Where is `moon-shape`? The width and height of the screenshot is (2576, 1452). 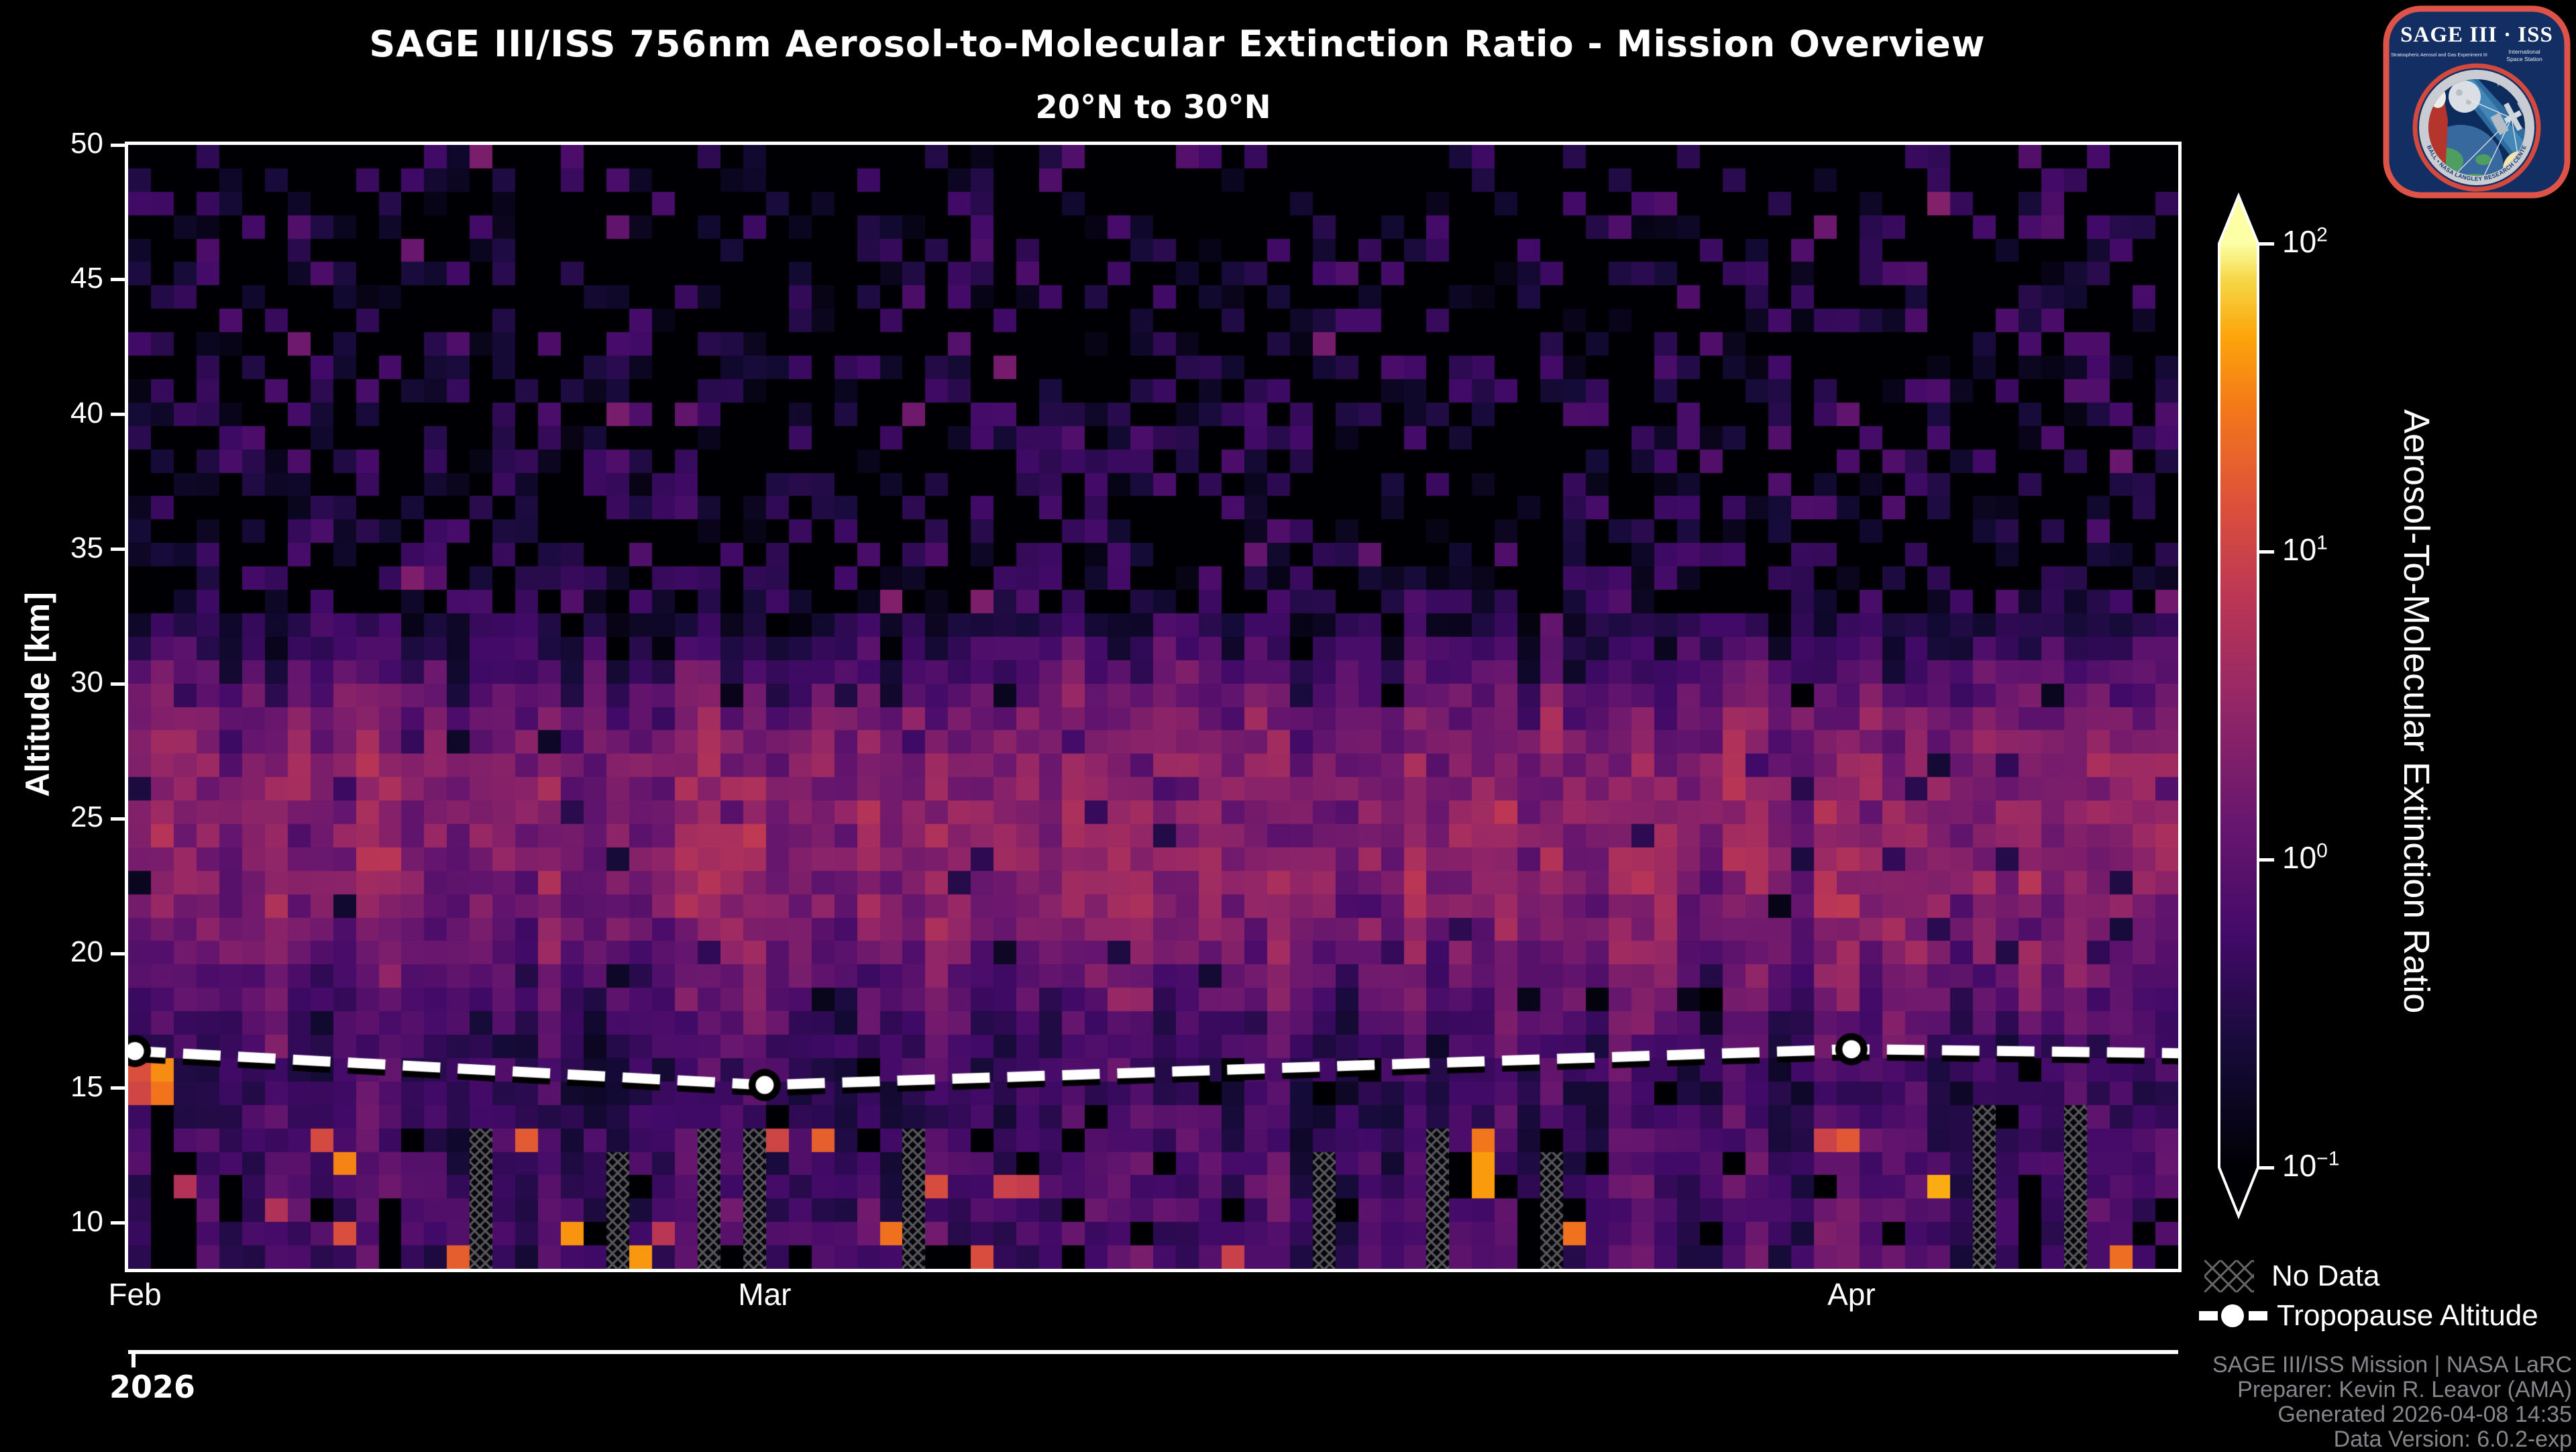
moon-shape is located at coordinates (2465, 97).